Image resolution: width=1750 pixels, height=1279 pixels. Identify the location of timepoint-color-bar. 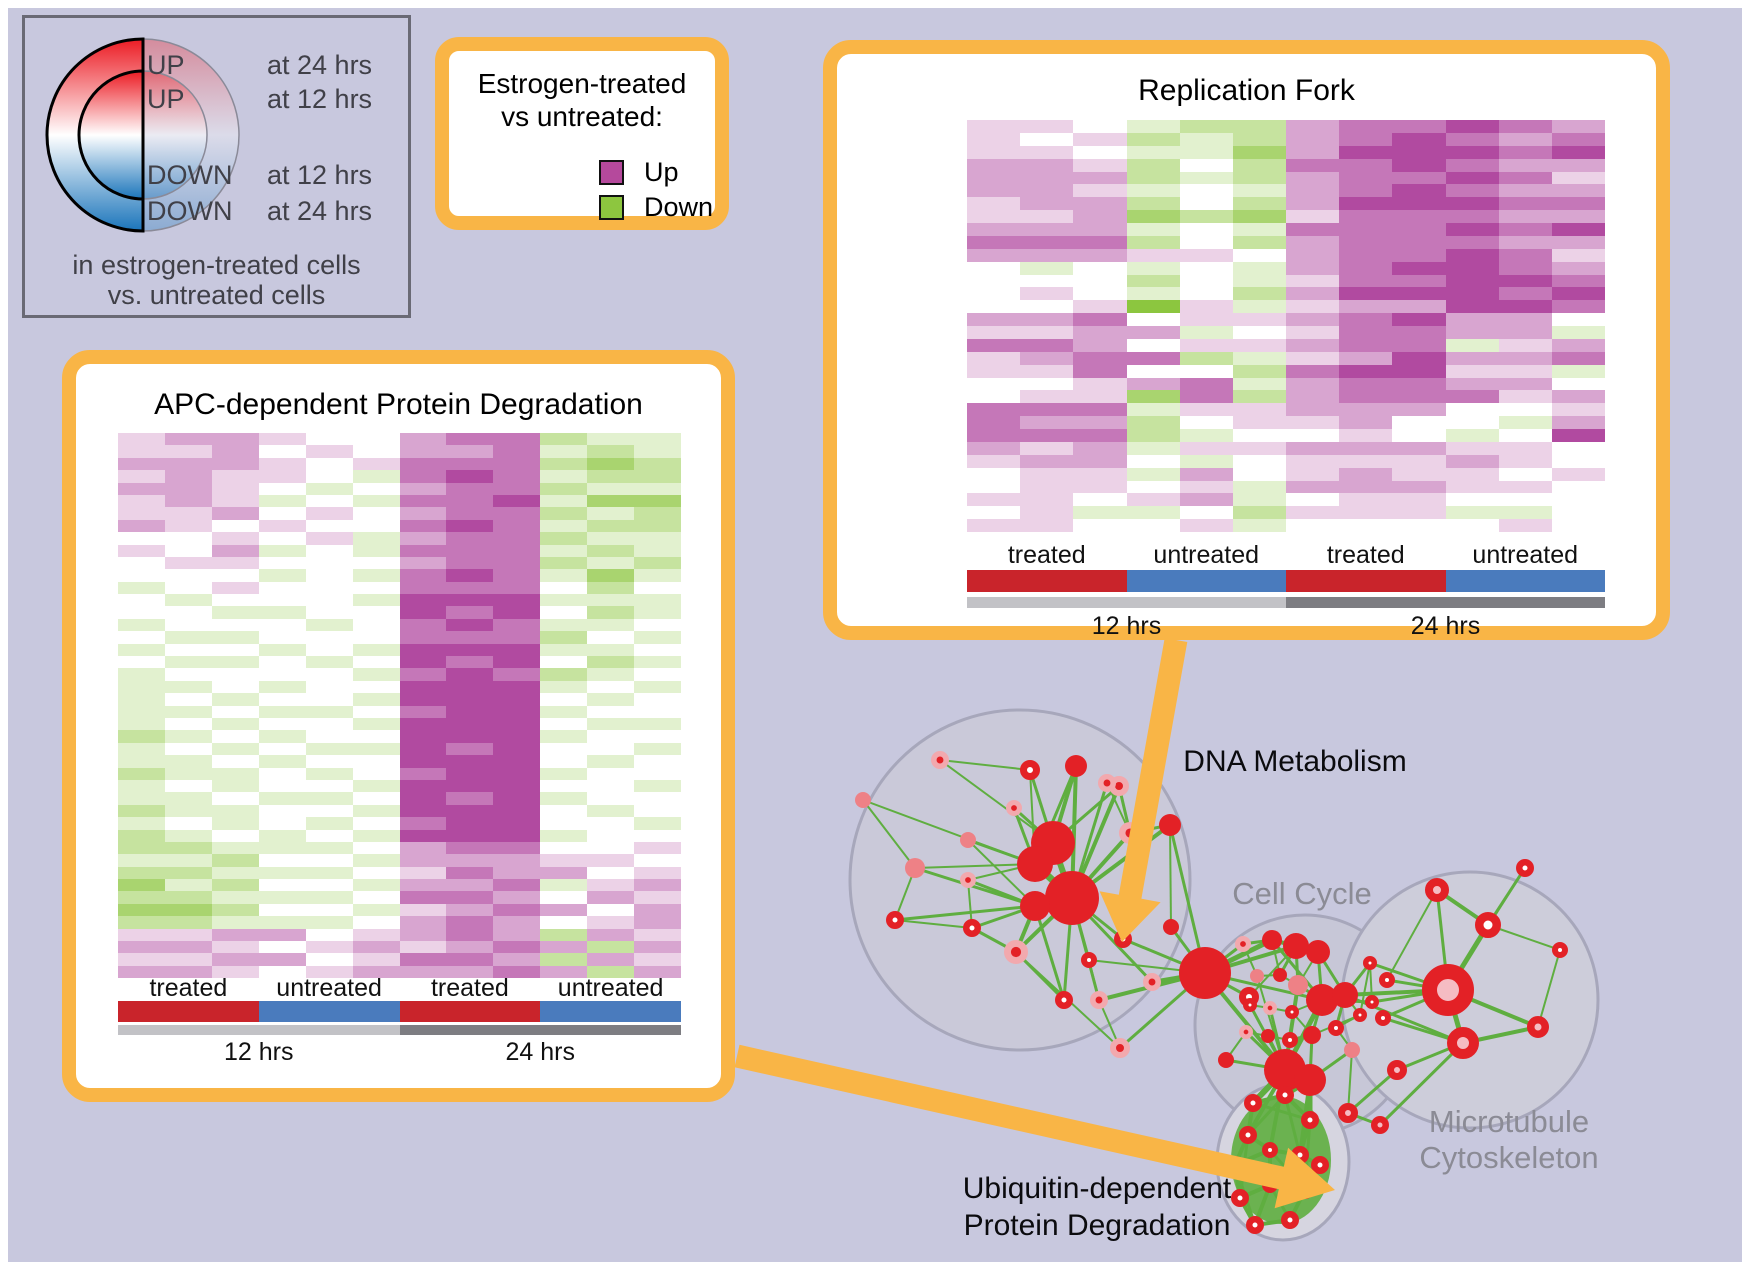
(1445, 602).